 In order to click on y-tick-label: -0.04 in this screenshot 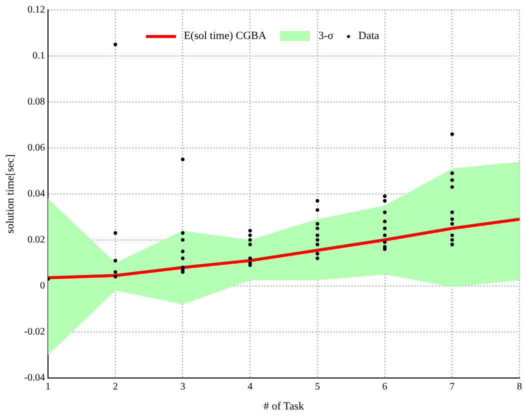, I will do `click(35, 378)`.